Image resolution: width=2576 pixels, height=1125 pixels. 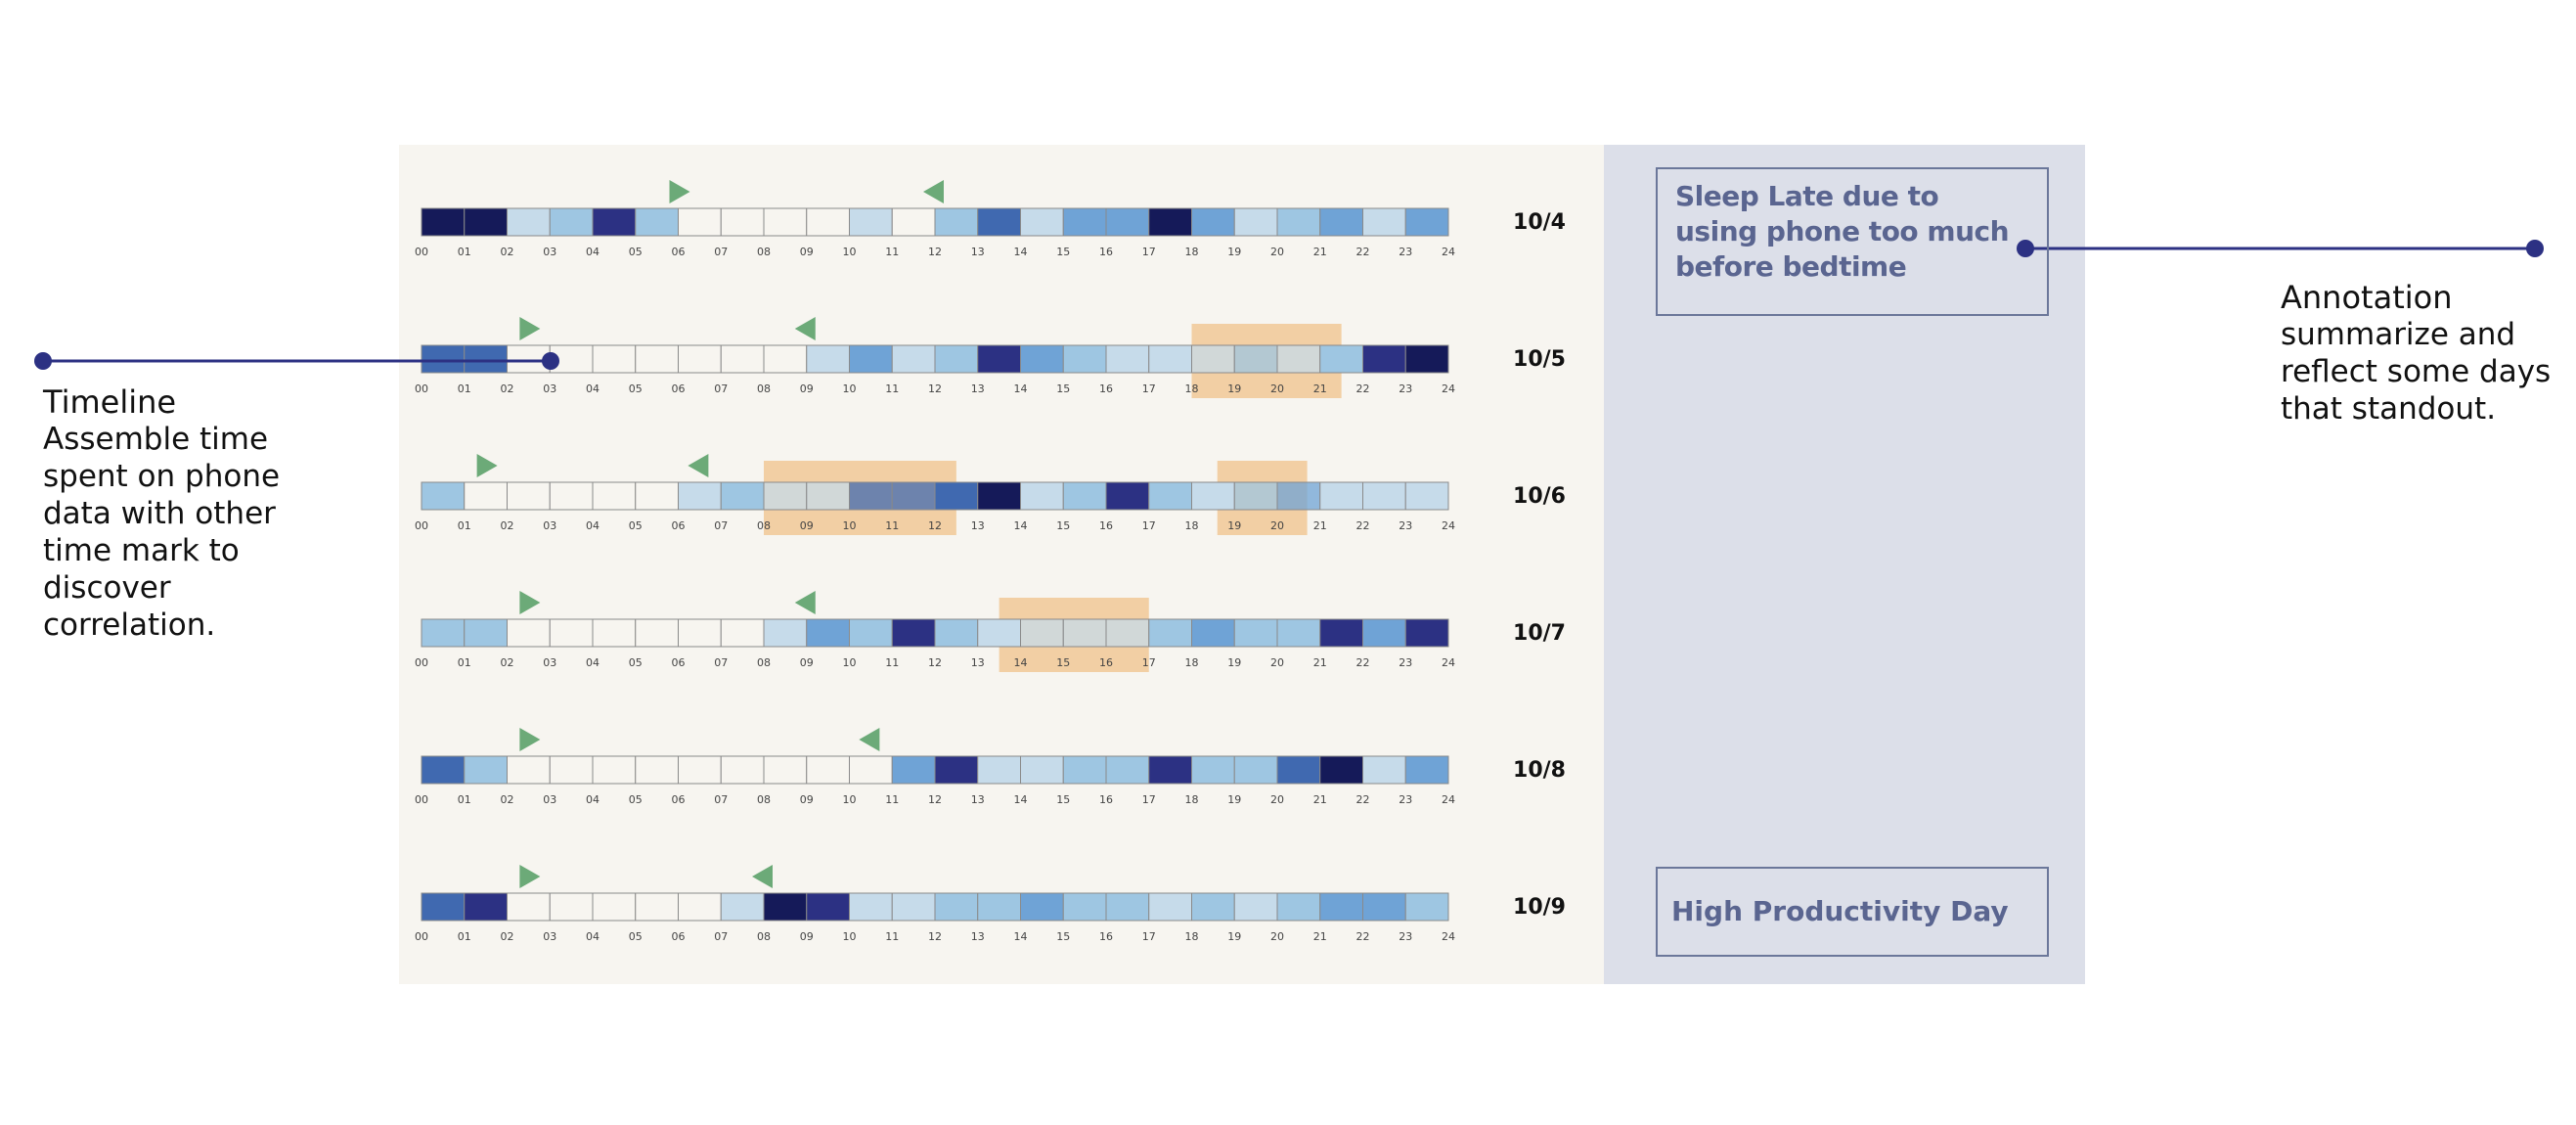 I want to click on tick-label: 13, so click(x=978, y=388).